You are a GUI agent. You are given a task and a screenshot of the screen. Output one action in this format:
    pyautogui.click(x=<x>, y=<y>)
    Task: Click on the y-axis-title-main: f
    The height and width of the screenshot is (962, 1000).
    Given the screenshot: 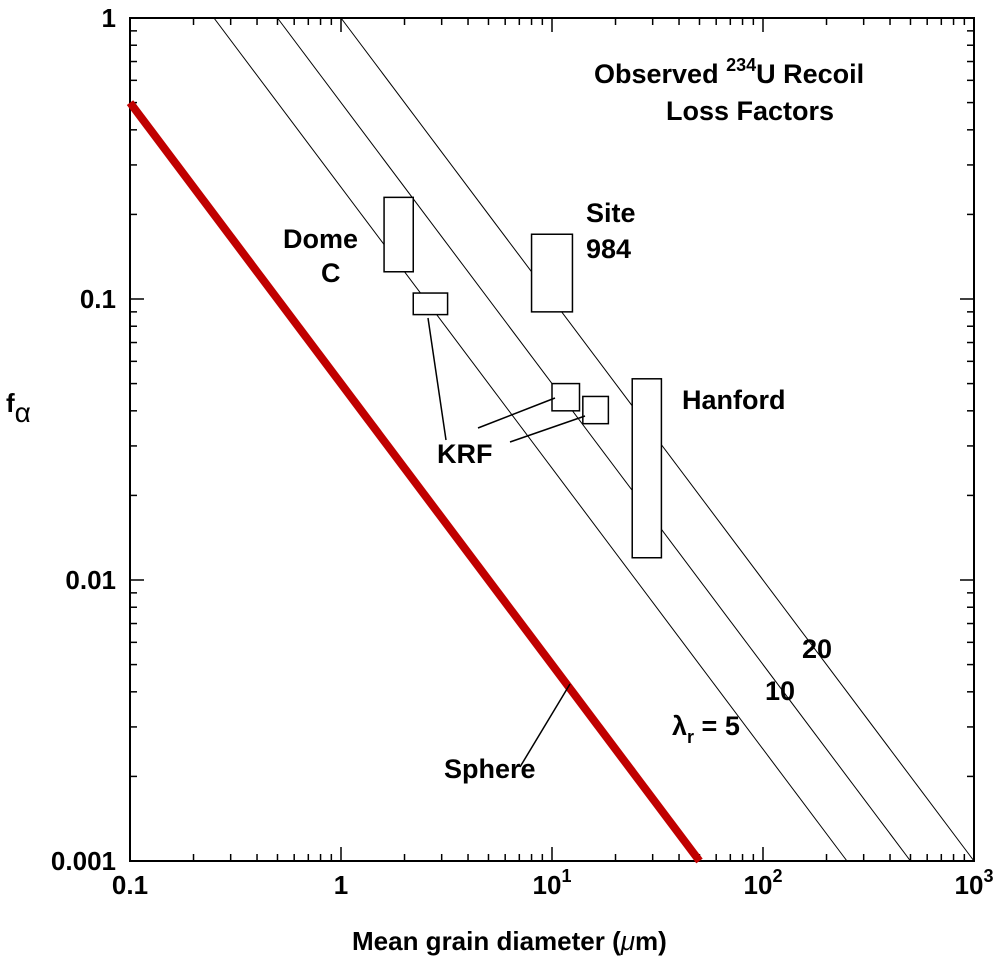 What is the action you would take?
    pyautogui.click(x=10, y=403)
    